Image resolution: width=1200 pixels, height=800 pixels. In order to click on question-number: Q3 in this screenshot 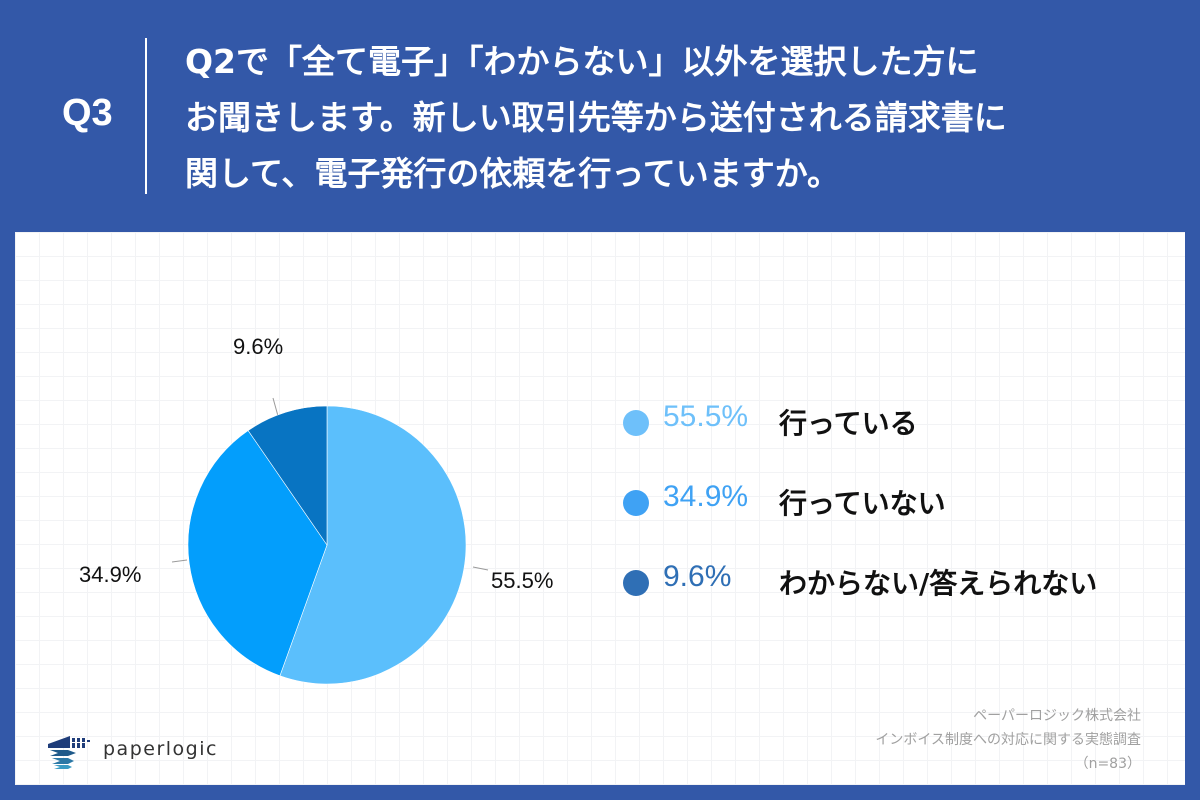, I will do `click(87, 113)`.